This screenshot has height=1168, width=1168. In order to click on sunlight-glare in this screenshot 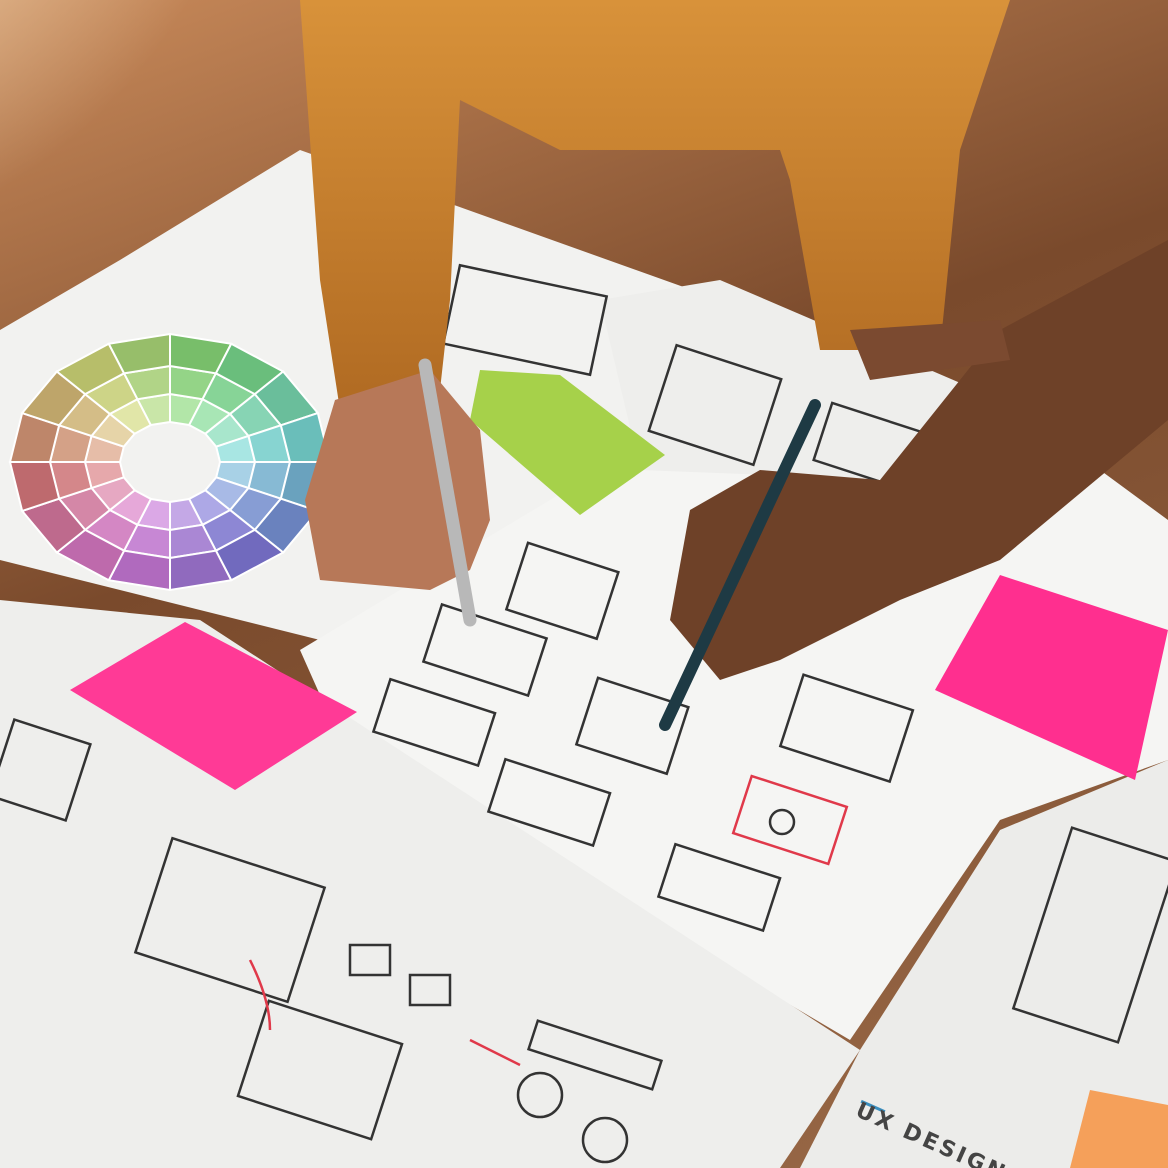, I will do `click(130, 130)`.